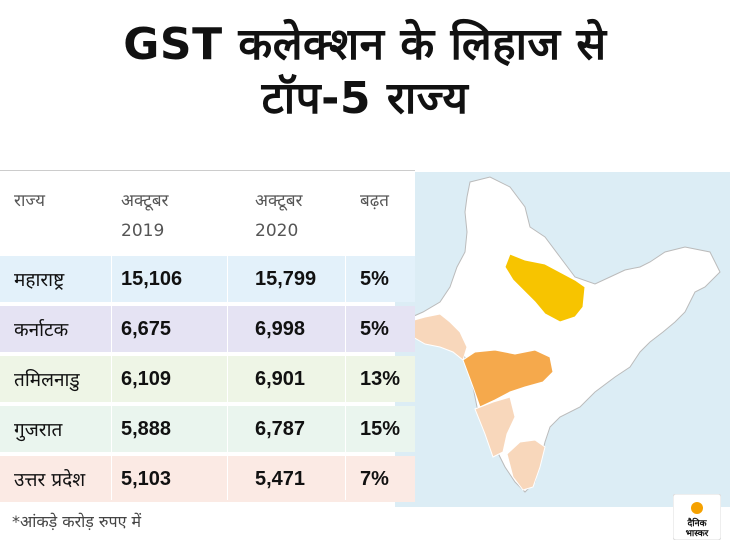 Image resolution: width=730 pixels, height=548 pixels. What do you see at coordinates (374, 201) in the screenshot?
I see `header-growth: बढ़त` at bounding box center [374, 201].